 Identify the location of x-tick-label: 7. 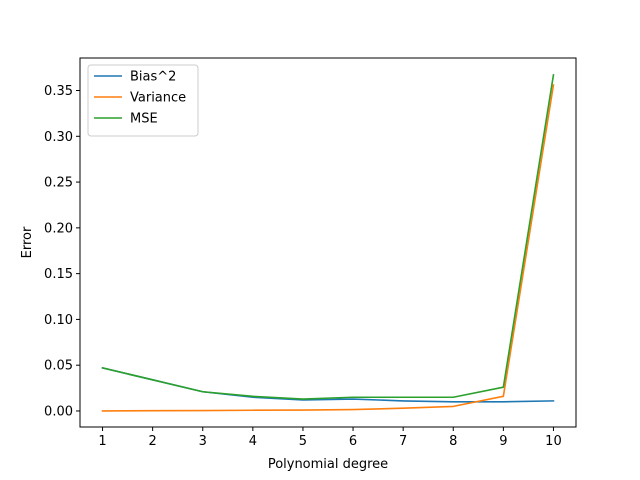
(403, 441).